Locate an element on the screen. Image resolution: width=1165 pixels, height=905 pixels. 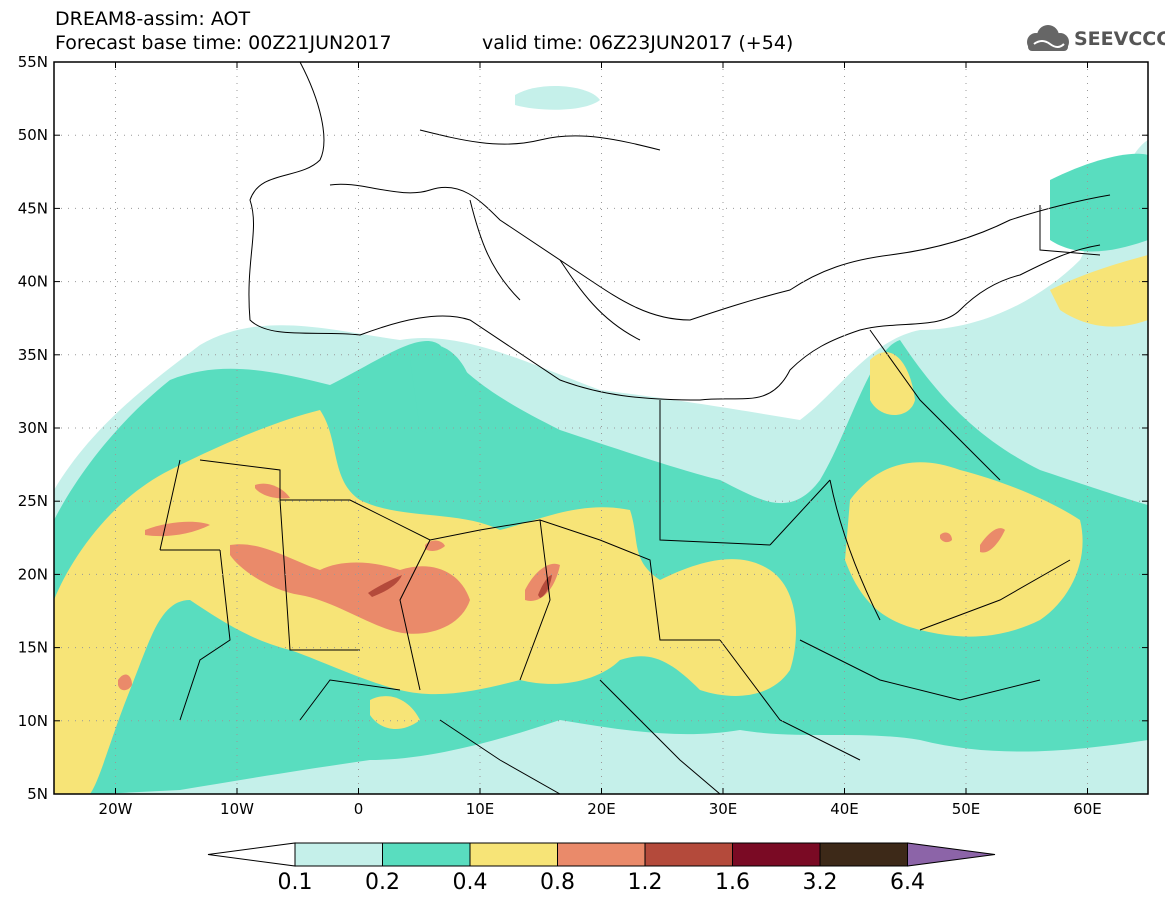
lat-label: 5N is located at coordinates (37, 794).